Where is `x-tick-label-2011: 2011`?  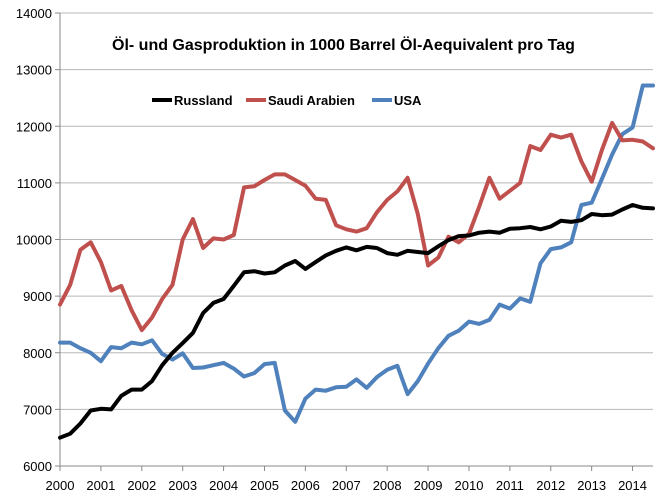 x-tick-label-2011: 2011 is located at coordinates (510, 485).